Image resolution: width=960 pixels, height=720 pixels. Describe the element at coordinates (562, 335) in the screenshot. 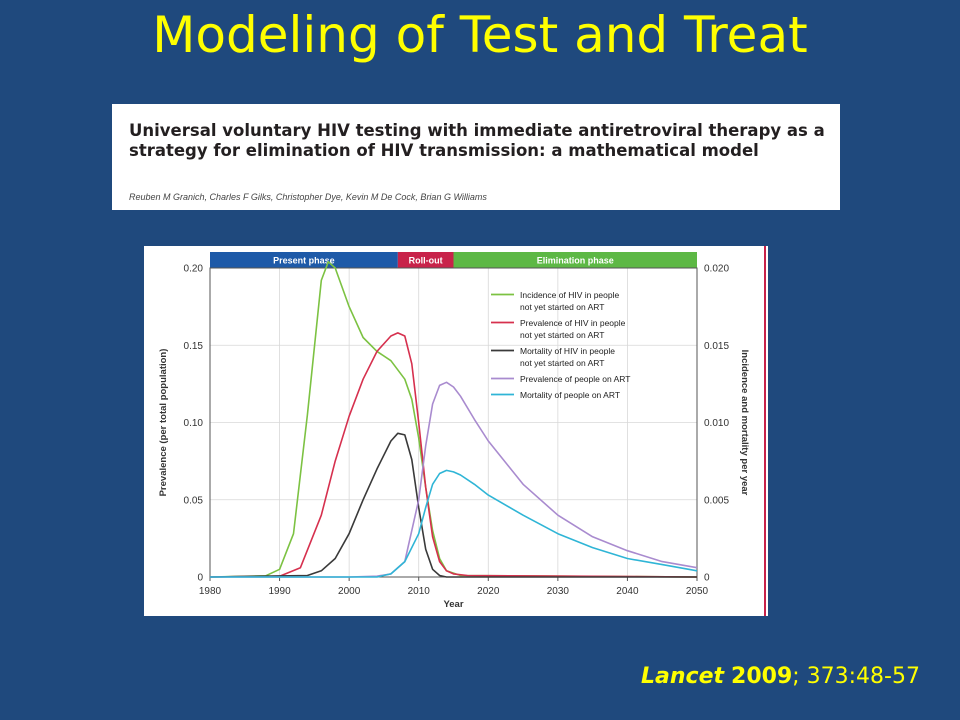

I see `legend-label-1: not yet started on ART` at that location.